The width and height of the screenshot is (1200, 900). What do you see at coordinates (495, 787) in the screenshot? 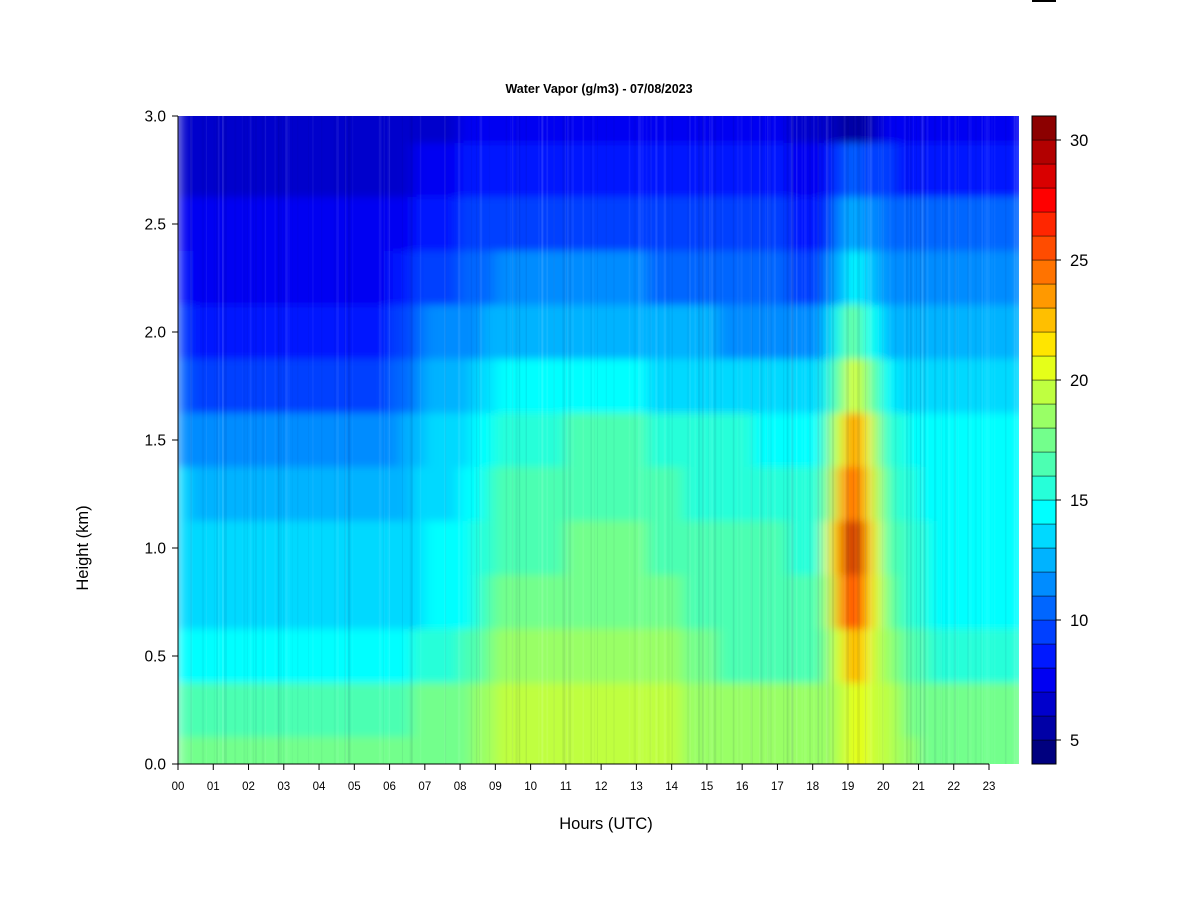
I see `x-tick-label: 09` at bounding box center [495, 787].